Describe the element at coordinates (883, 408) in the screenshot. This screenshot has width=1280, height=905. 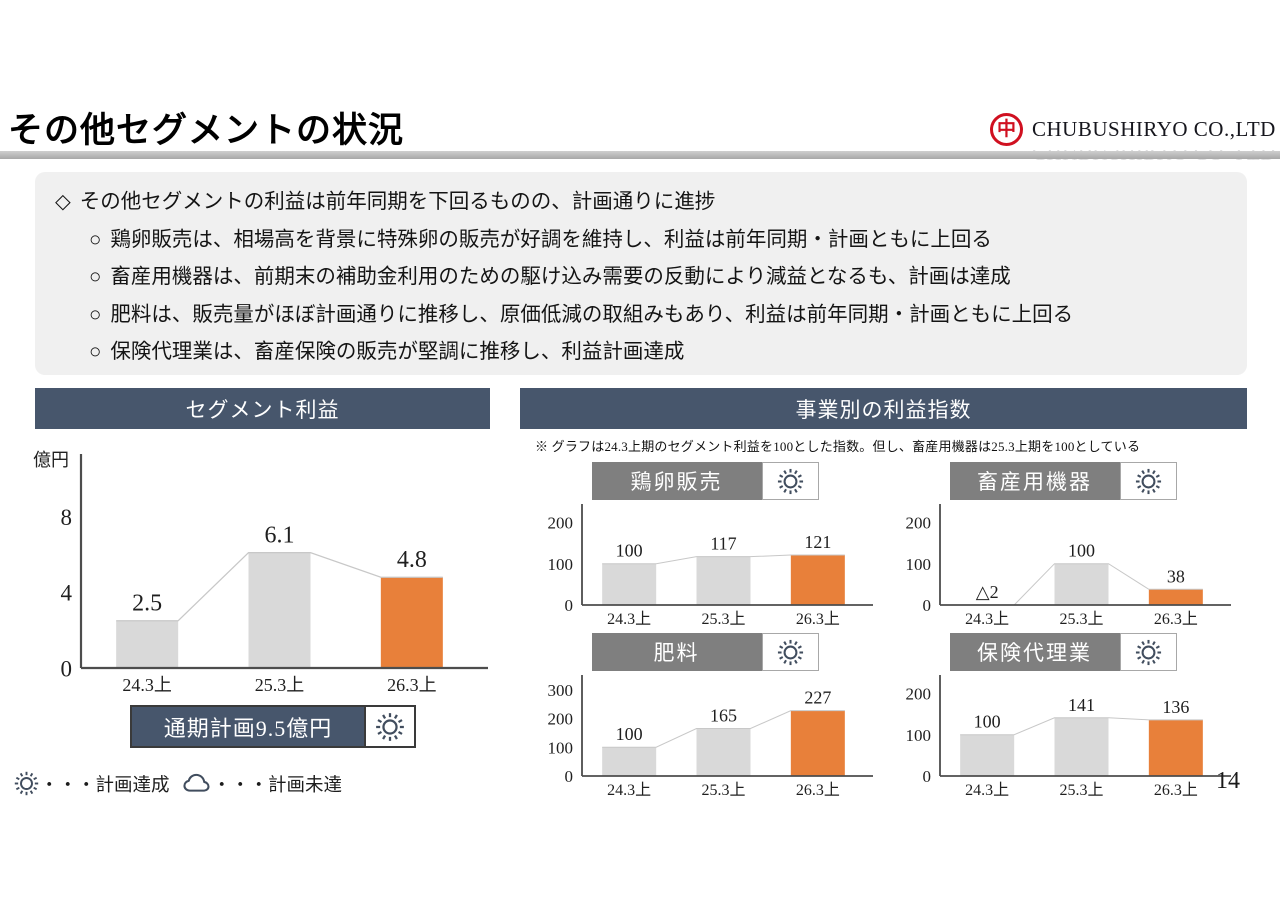
I see `business-index-header: 事業別の利益指数` at that location.